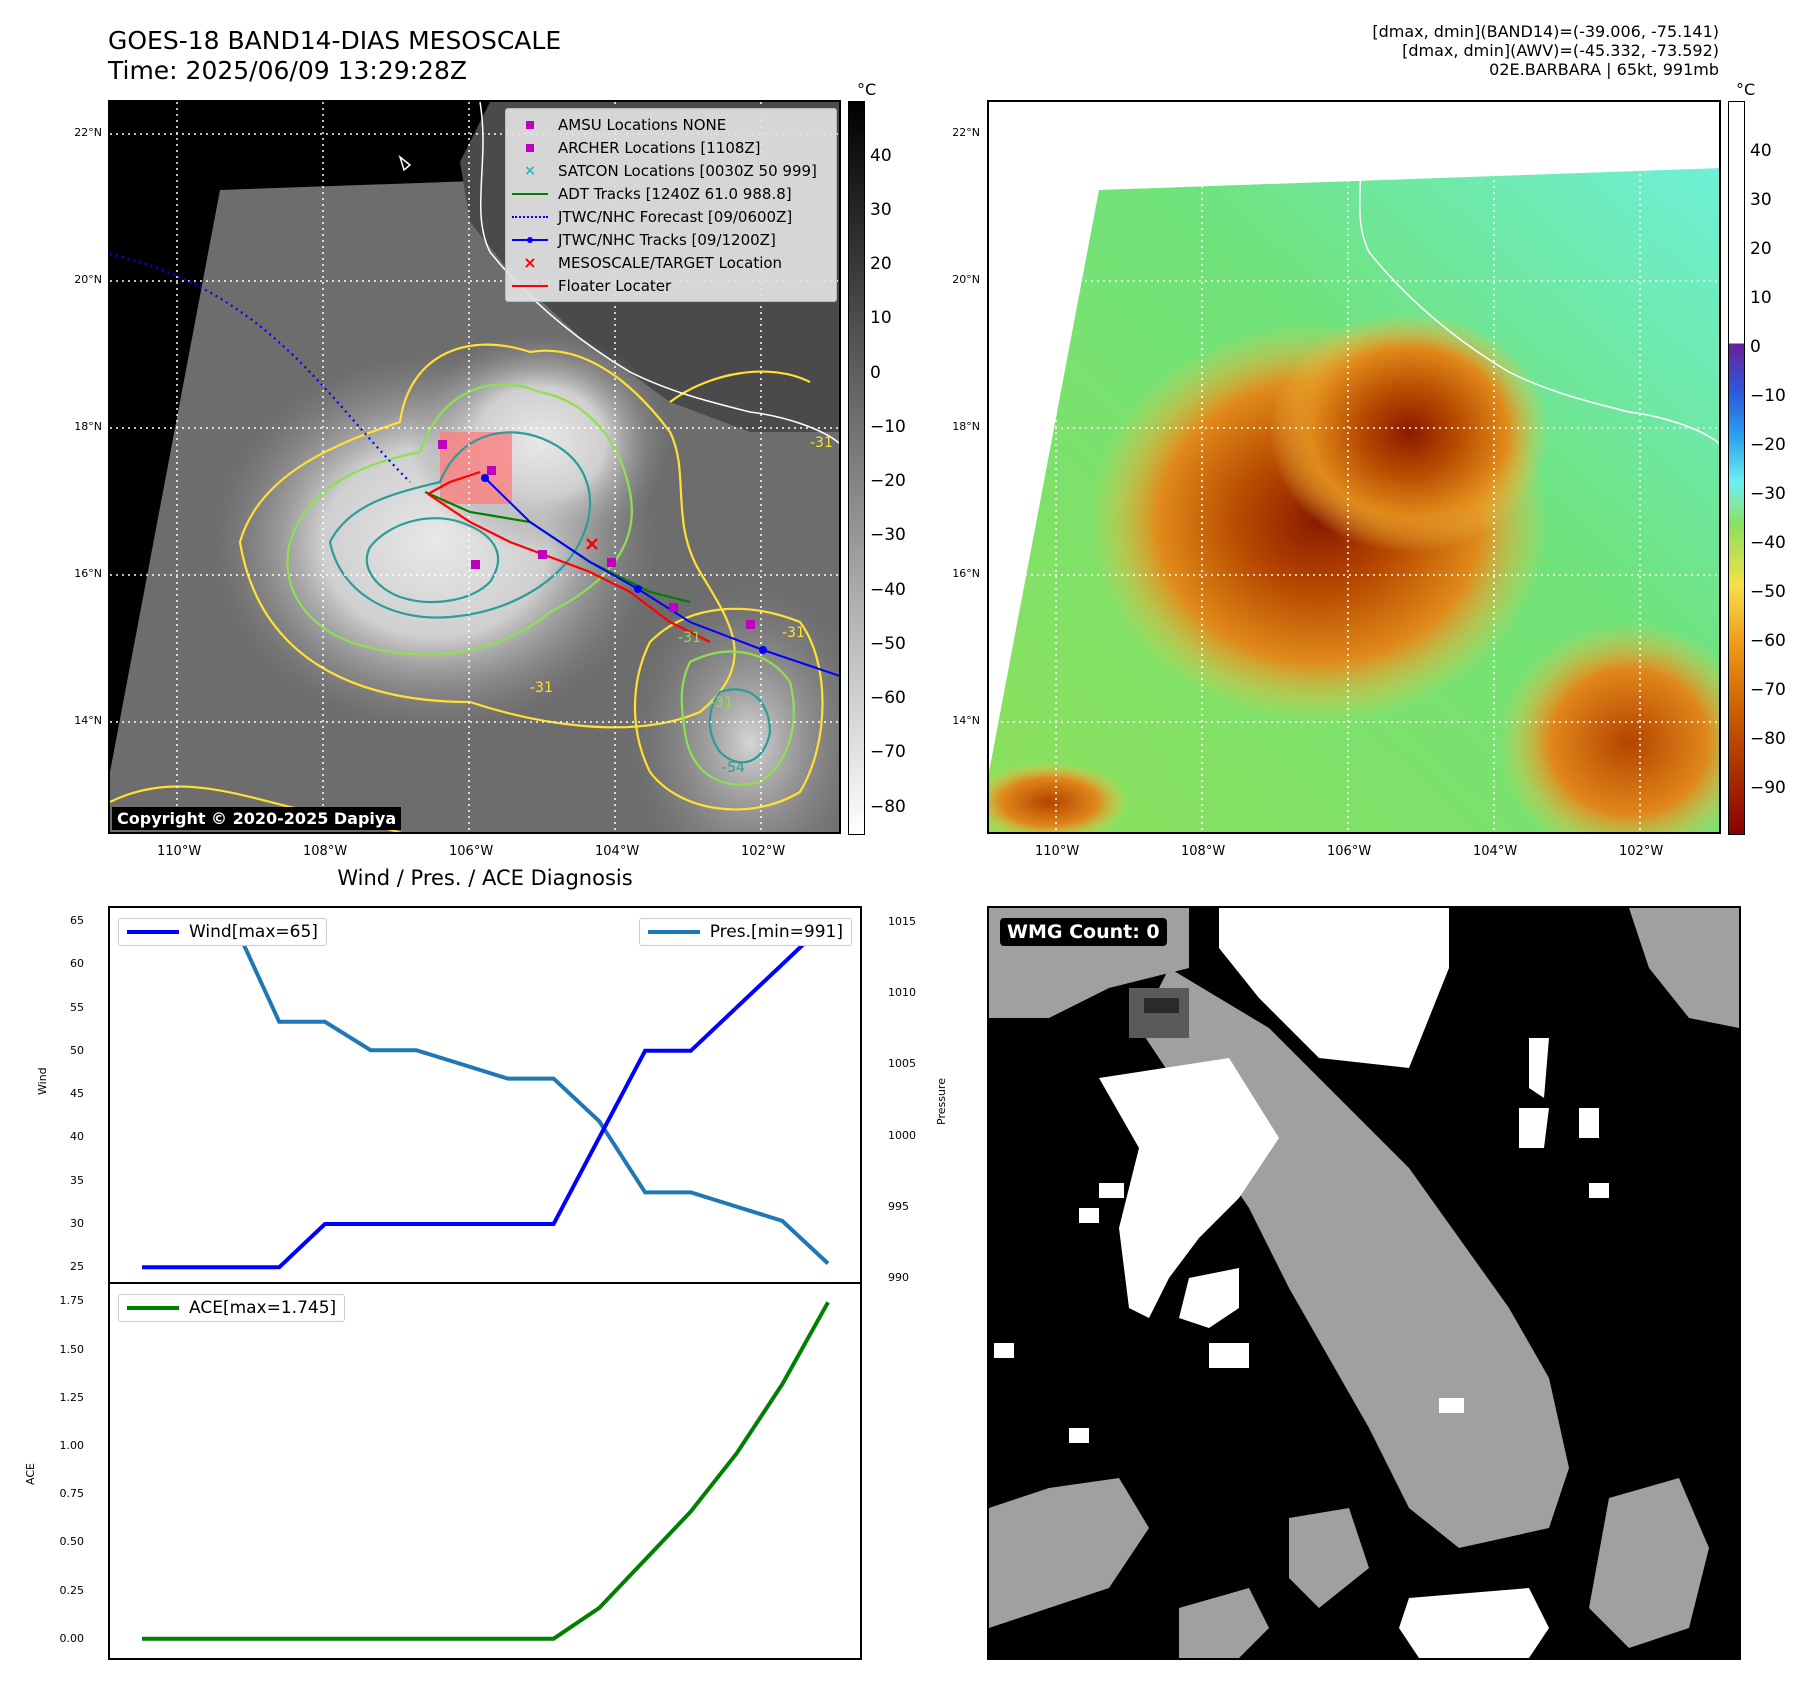 Image resolution: width=1801 pixels, height=1690 pixels. What do you see at coordinates (77, 1137) in the screenshot?
I see `wind-ytick: 40` at bounding box center [77, 1137].